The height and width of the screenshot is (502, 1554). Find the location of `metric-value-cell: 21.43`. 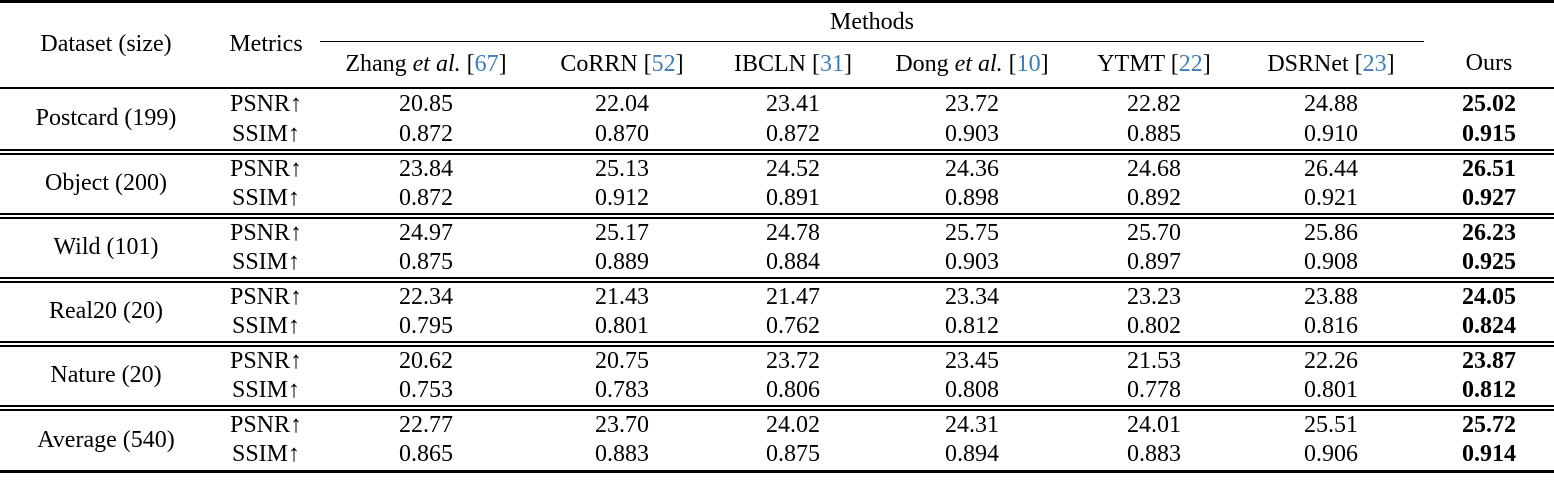

metric-value-cell: 21.43 is located at coordinates (622, 296).